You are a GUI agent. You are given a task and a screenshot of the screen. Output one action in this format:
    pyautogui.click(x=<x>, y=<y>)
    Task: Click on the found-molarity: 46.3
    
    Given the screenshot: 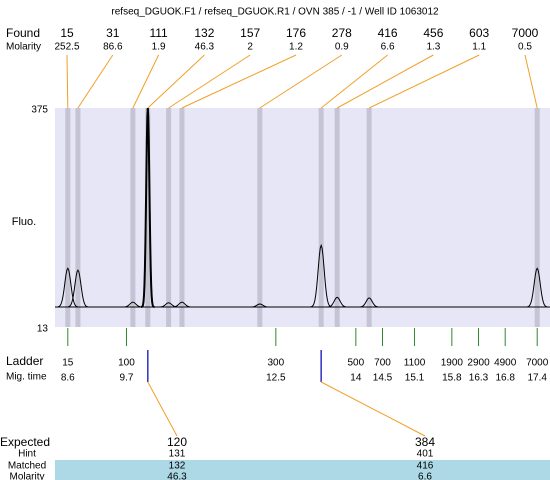 What is the action you would take?
    pyautogui.click(x=205, y=47)
    